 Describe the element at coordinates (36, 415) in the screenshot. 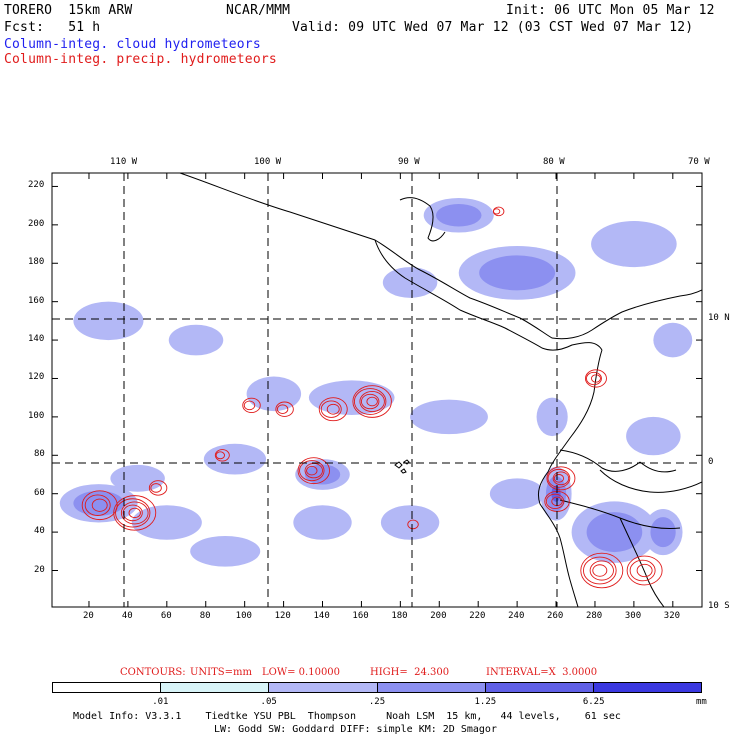

I see `y-tick-label: 100` at that location.